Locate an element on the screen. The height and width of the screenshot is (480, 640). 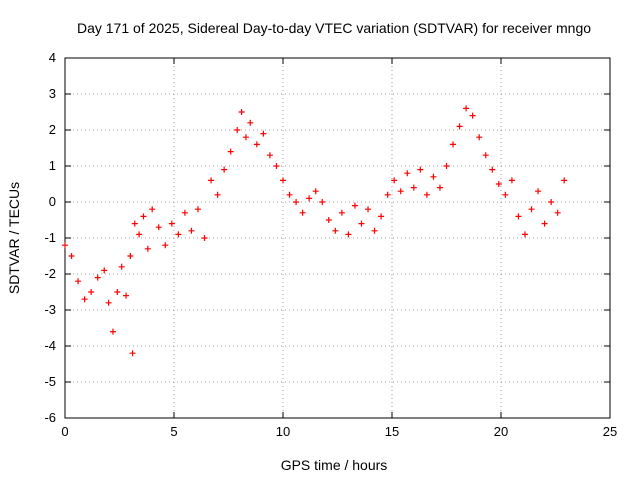
y-tick-label: -1 is located at coordinates (50, 237).